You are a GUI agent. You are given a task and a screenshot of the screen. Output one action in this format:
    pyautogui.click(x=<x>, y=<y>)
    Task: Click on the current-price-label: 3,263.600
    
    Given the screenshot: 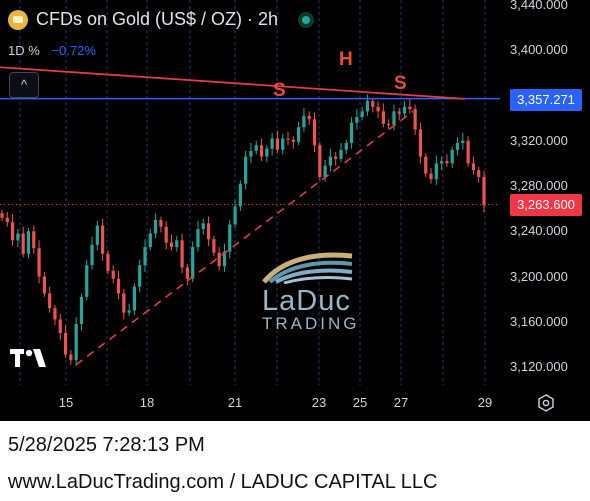 What is the action you would take?
    pyautogui.click(x=546, y=205)
    